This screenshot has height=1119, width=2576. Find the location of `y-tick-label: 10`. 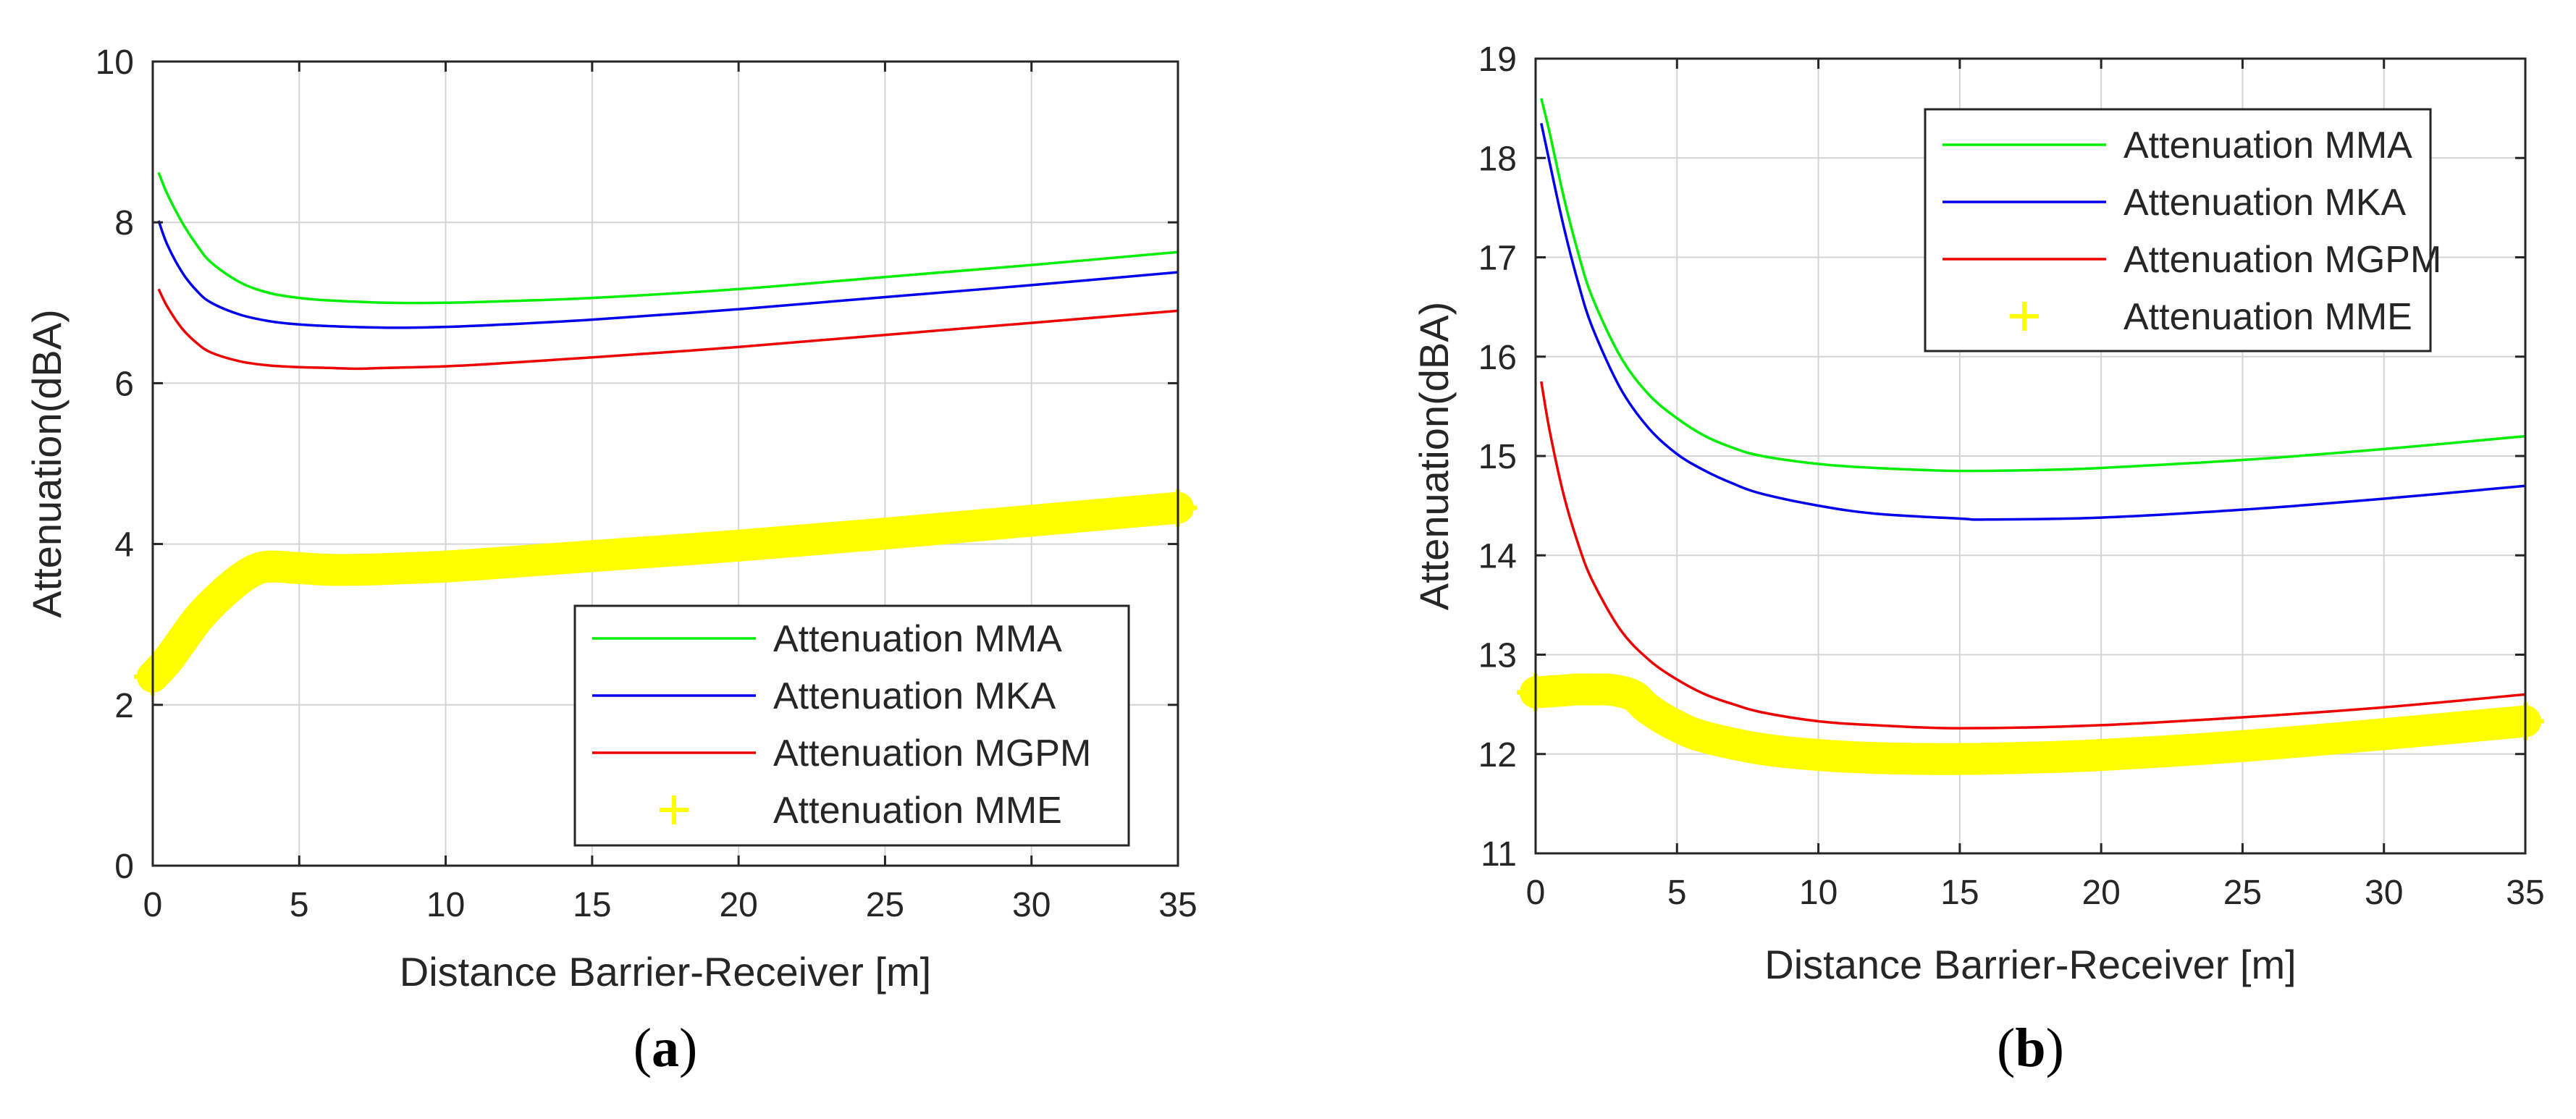

y-tick-label: 10 is located at coordinates (115, 62).